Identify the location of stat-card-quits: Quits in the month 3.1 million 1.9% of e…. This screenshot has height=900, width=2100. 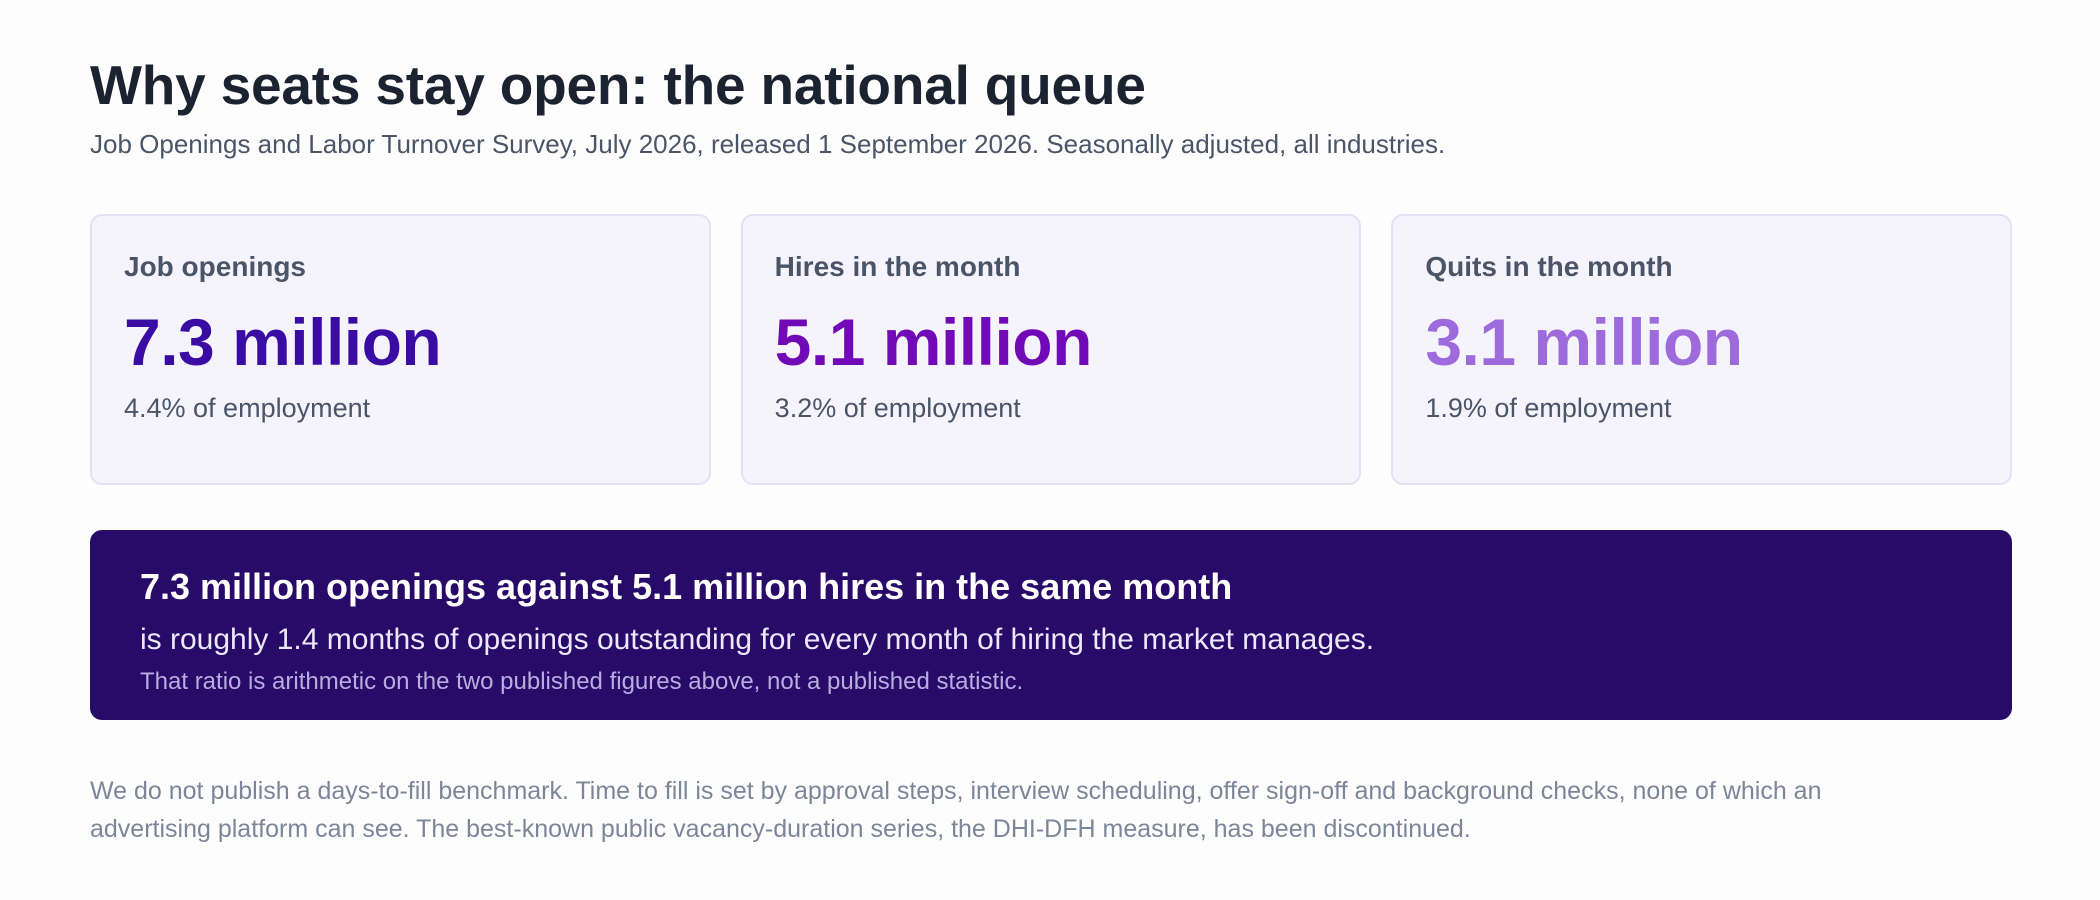
(1702, 349).